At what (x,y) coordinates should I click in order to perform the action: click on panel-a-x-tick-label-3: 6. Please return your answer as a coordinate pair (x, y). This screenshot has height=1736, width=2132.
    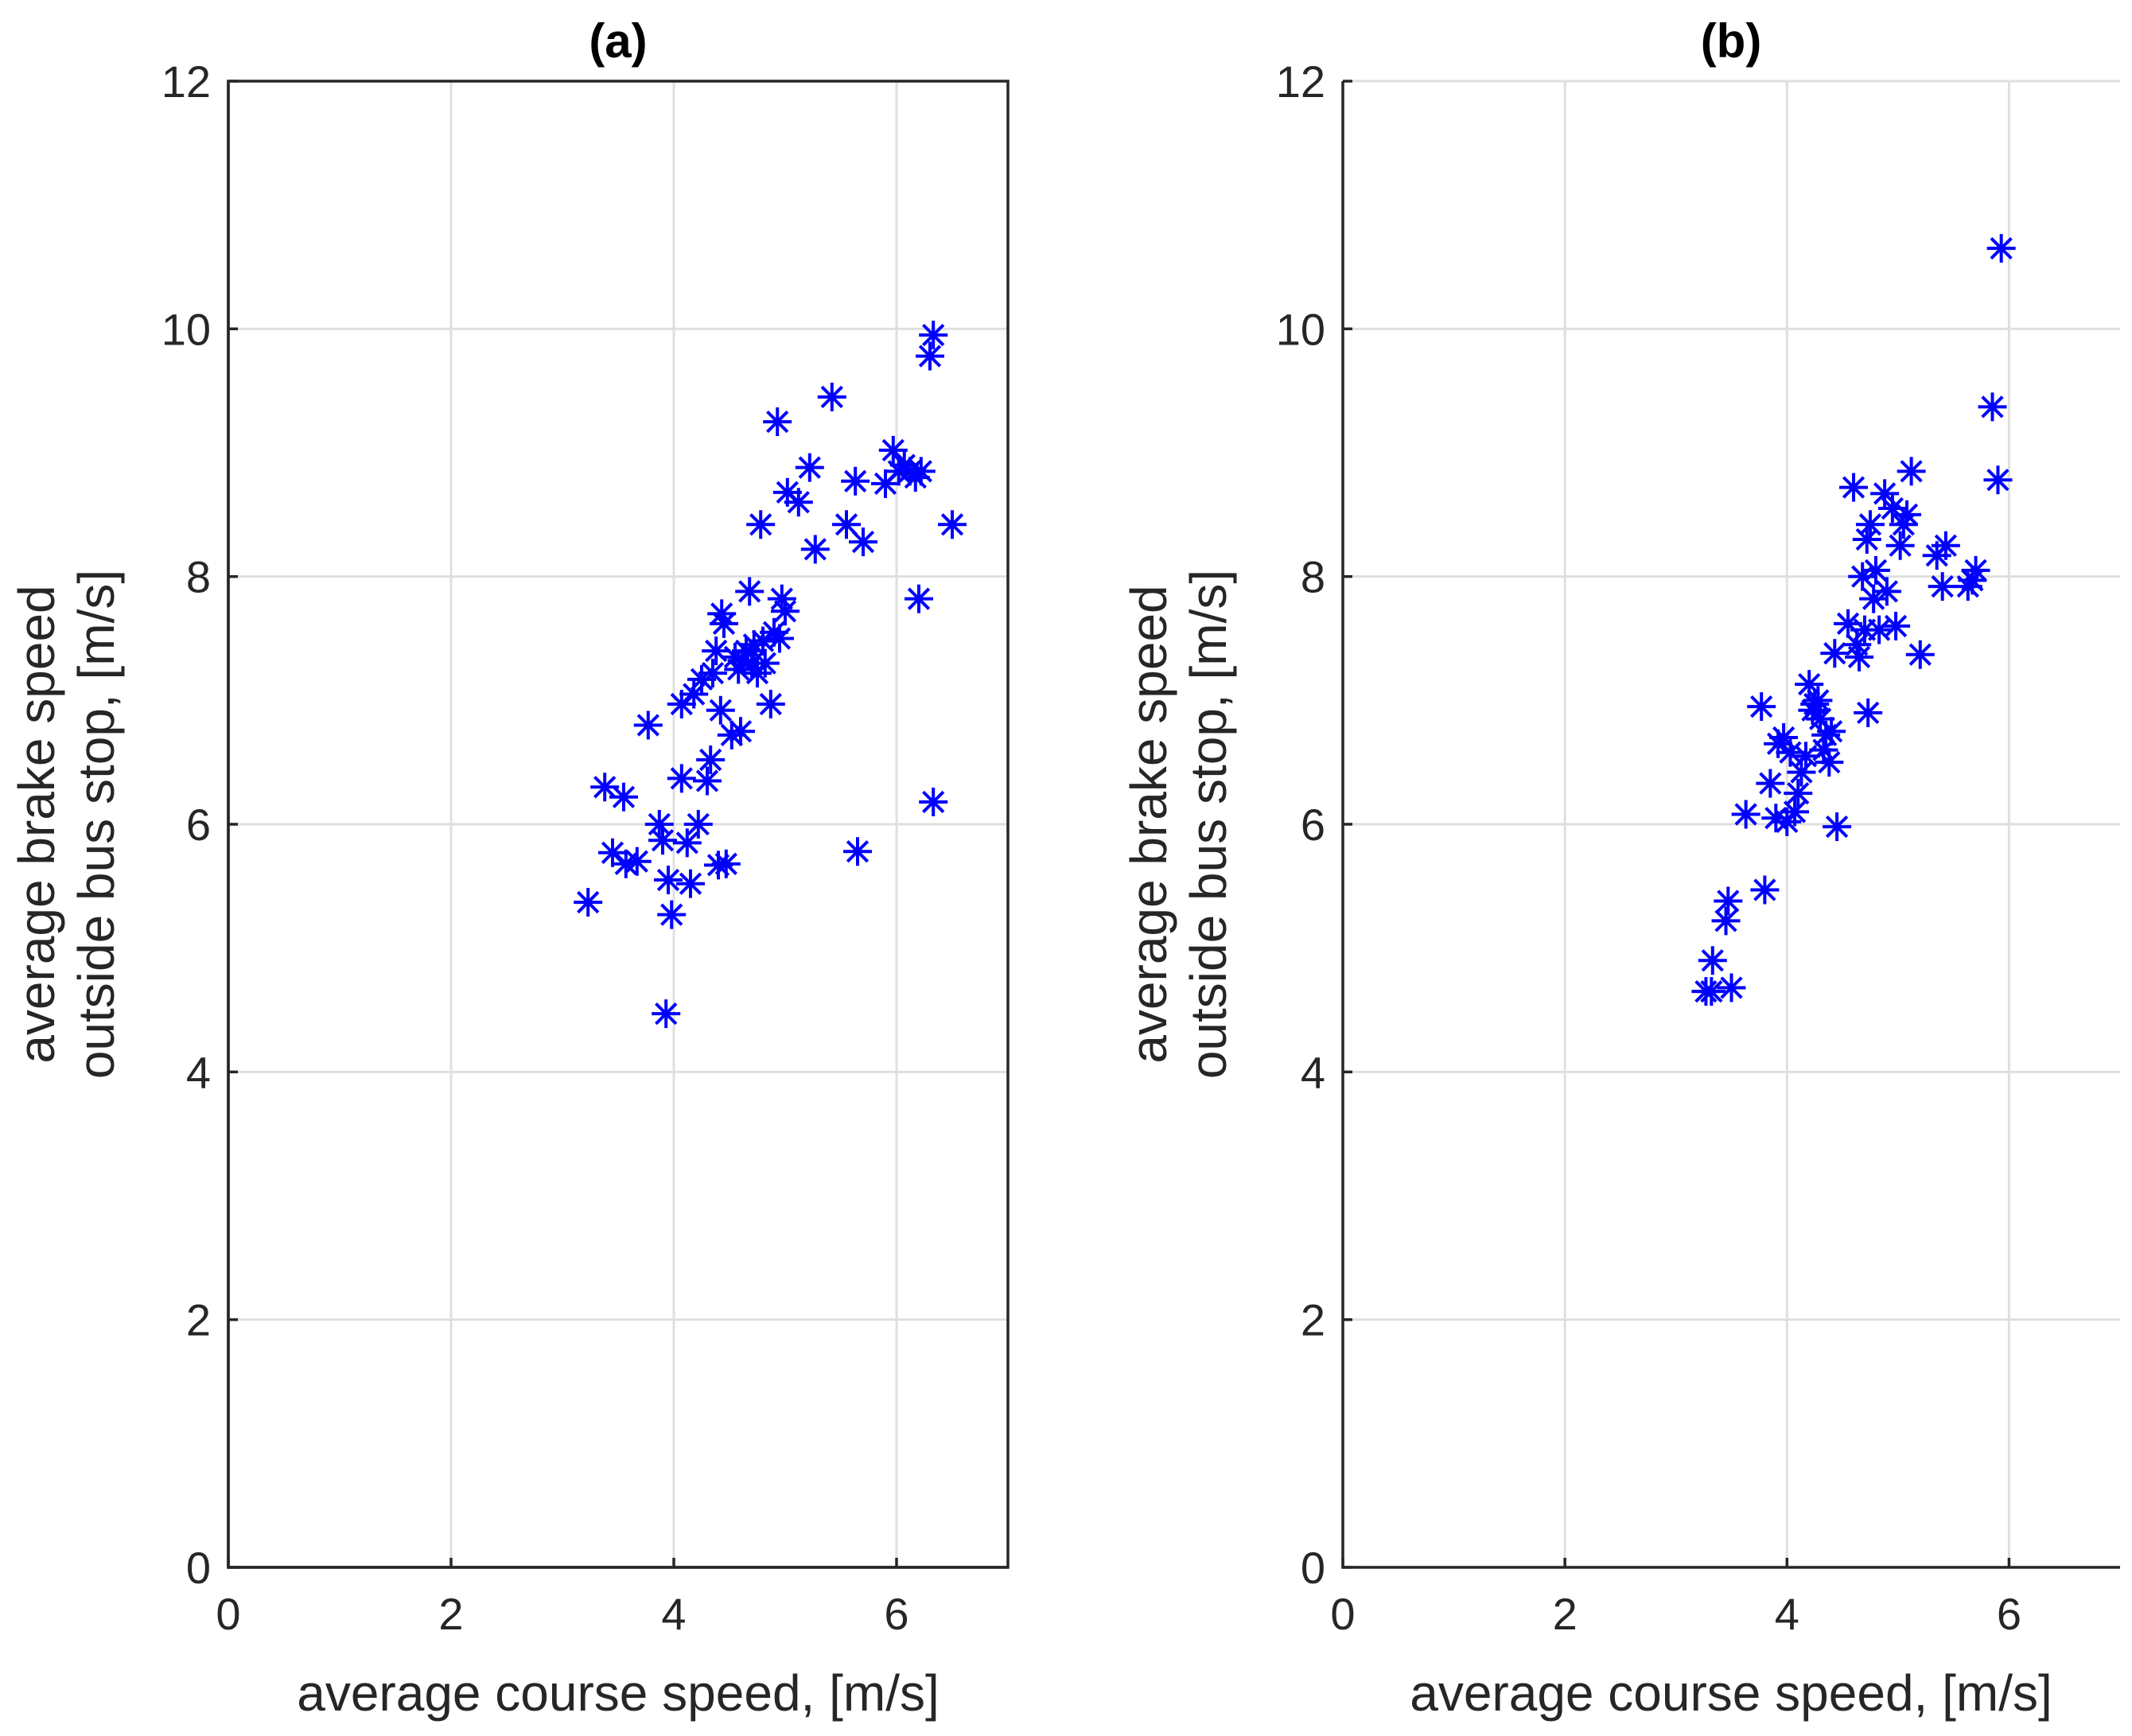
    Looking at the image, I should click on (896, 1614).